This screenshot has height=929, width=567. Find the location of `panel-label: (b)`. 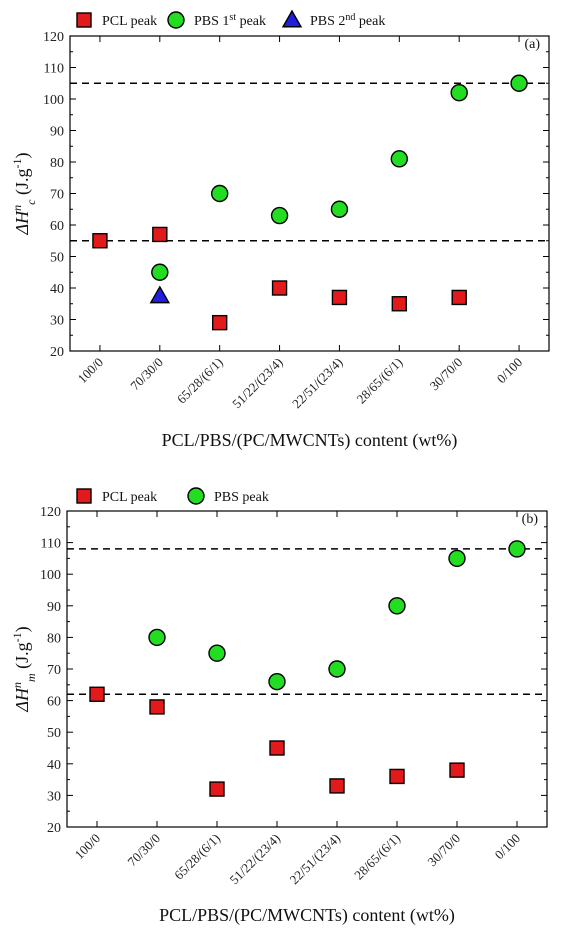

panel-label: (b) is located at coordinates (530, 519).